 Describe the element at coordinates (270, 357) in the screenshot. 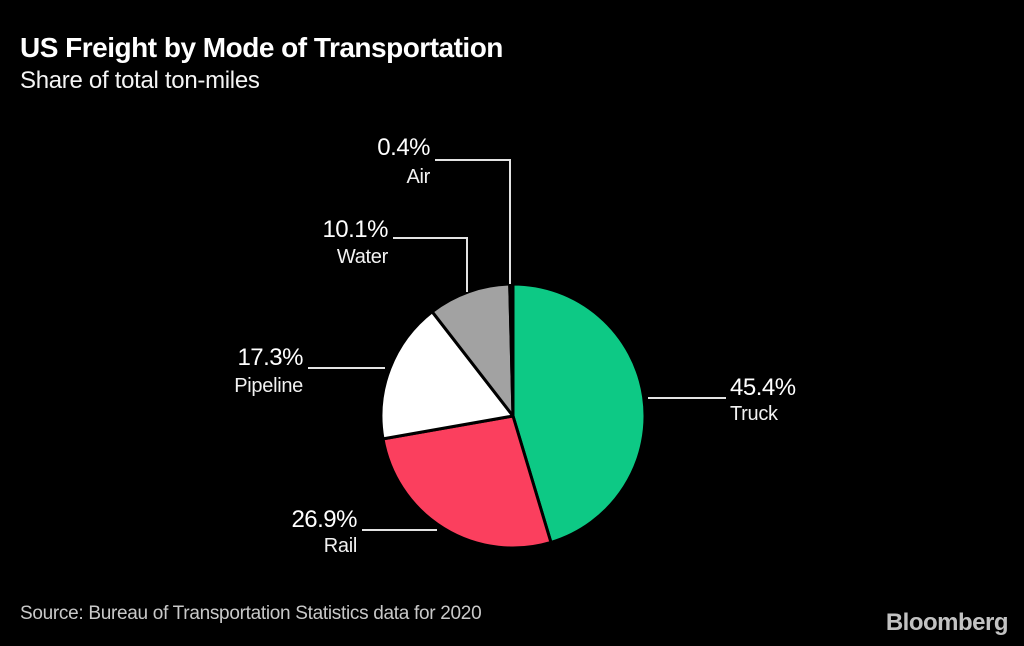

I see `slice-value-pipeline: 17.3%` at that location.